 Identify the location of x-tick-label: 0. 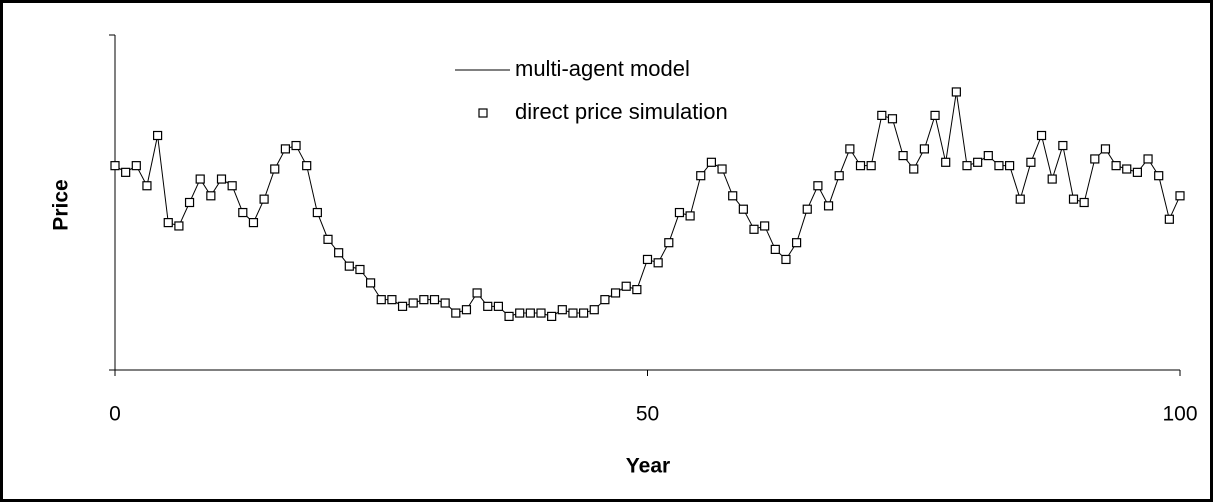
(115, 414).